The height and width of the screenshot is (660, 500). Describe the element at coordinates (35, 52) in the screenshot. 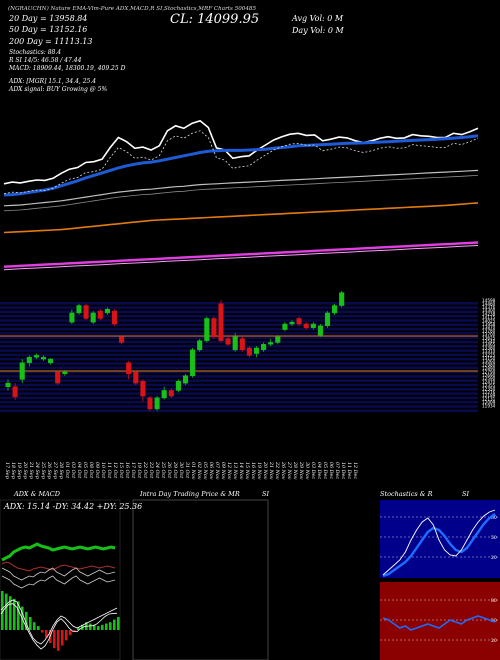

I see `stochastics-text: Stochastics: 88.4` at that location.